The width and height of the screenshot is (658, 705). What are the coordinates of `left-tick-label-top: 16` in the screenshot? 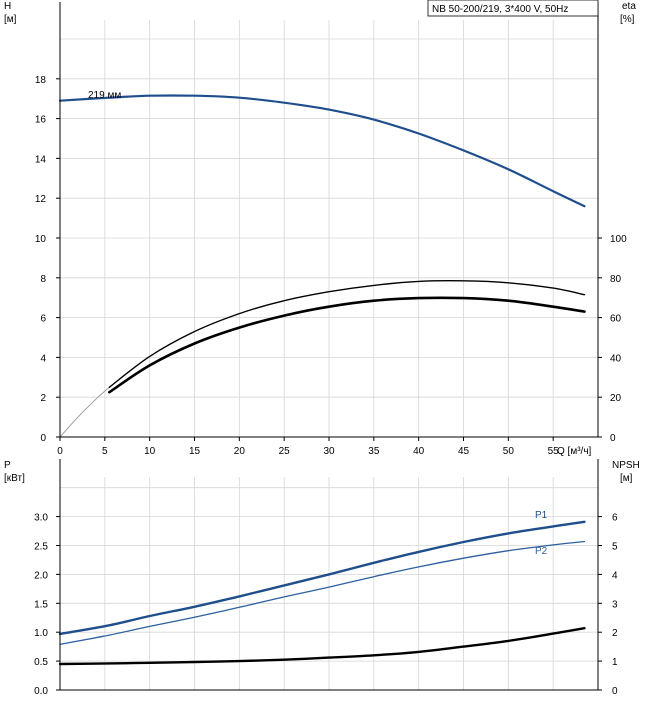 It's located at (41, 120).